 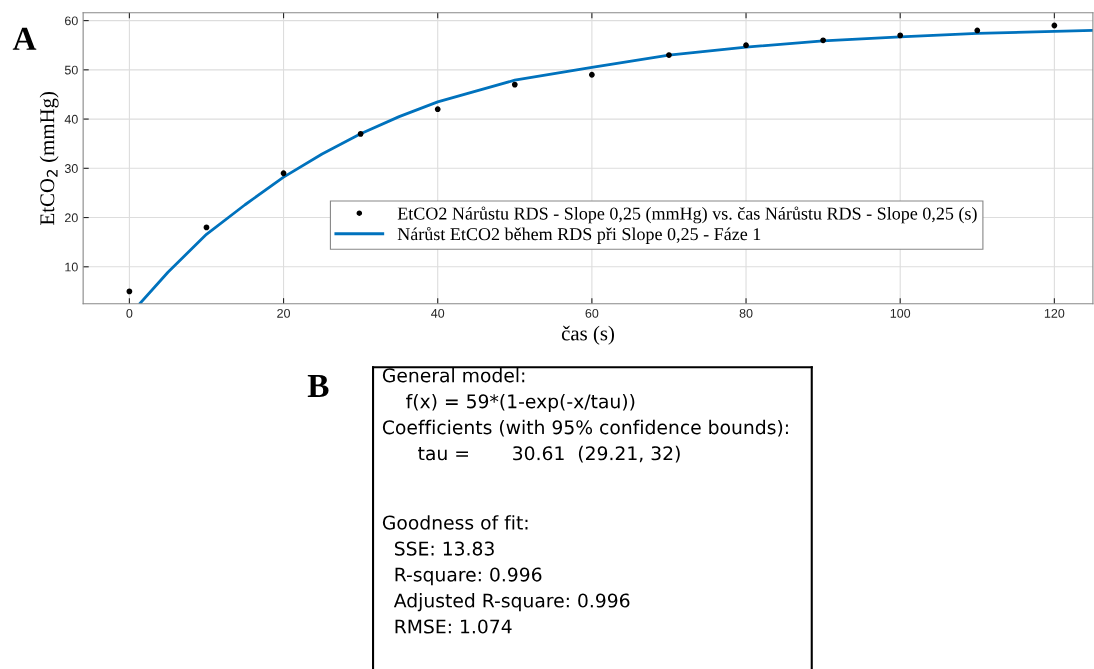 What do you see at coordinates (1054, 313) in the screenshot?
I see `x-tick-label: 120` at bounding box center [1054, 313].